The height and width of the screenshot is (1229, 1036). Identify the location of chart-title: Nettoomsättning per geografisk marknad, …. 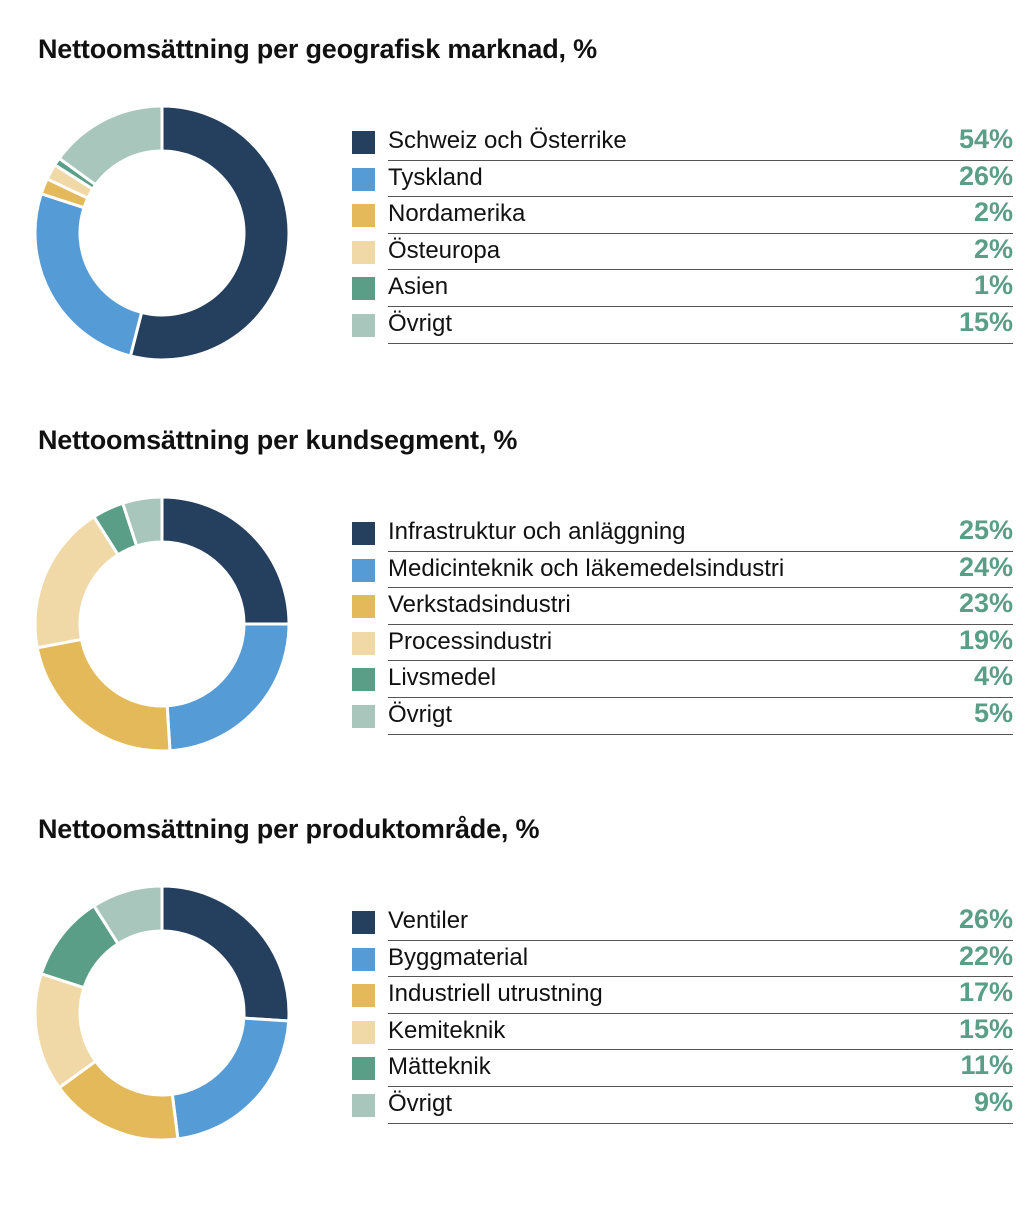
(317, 49).